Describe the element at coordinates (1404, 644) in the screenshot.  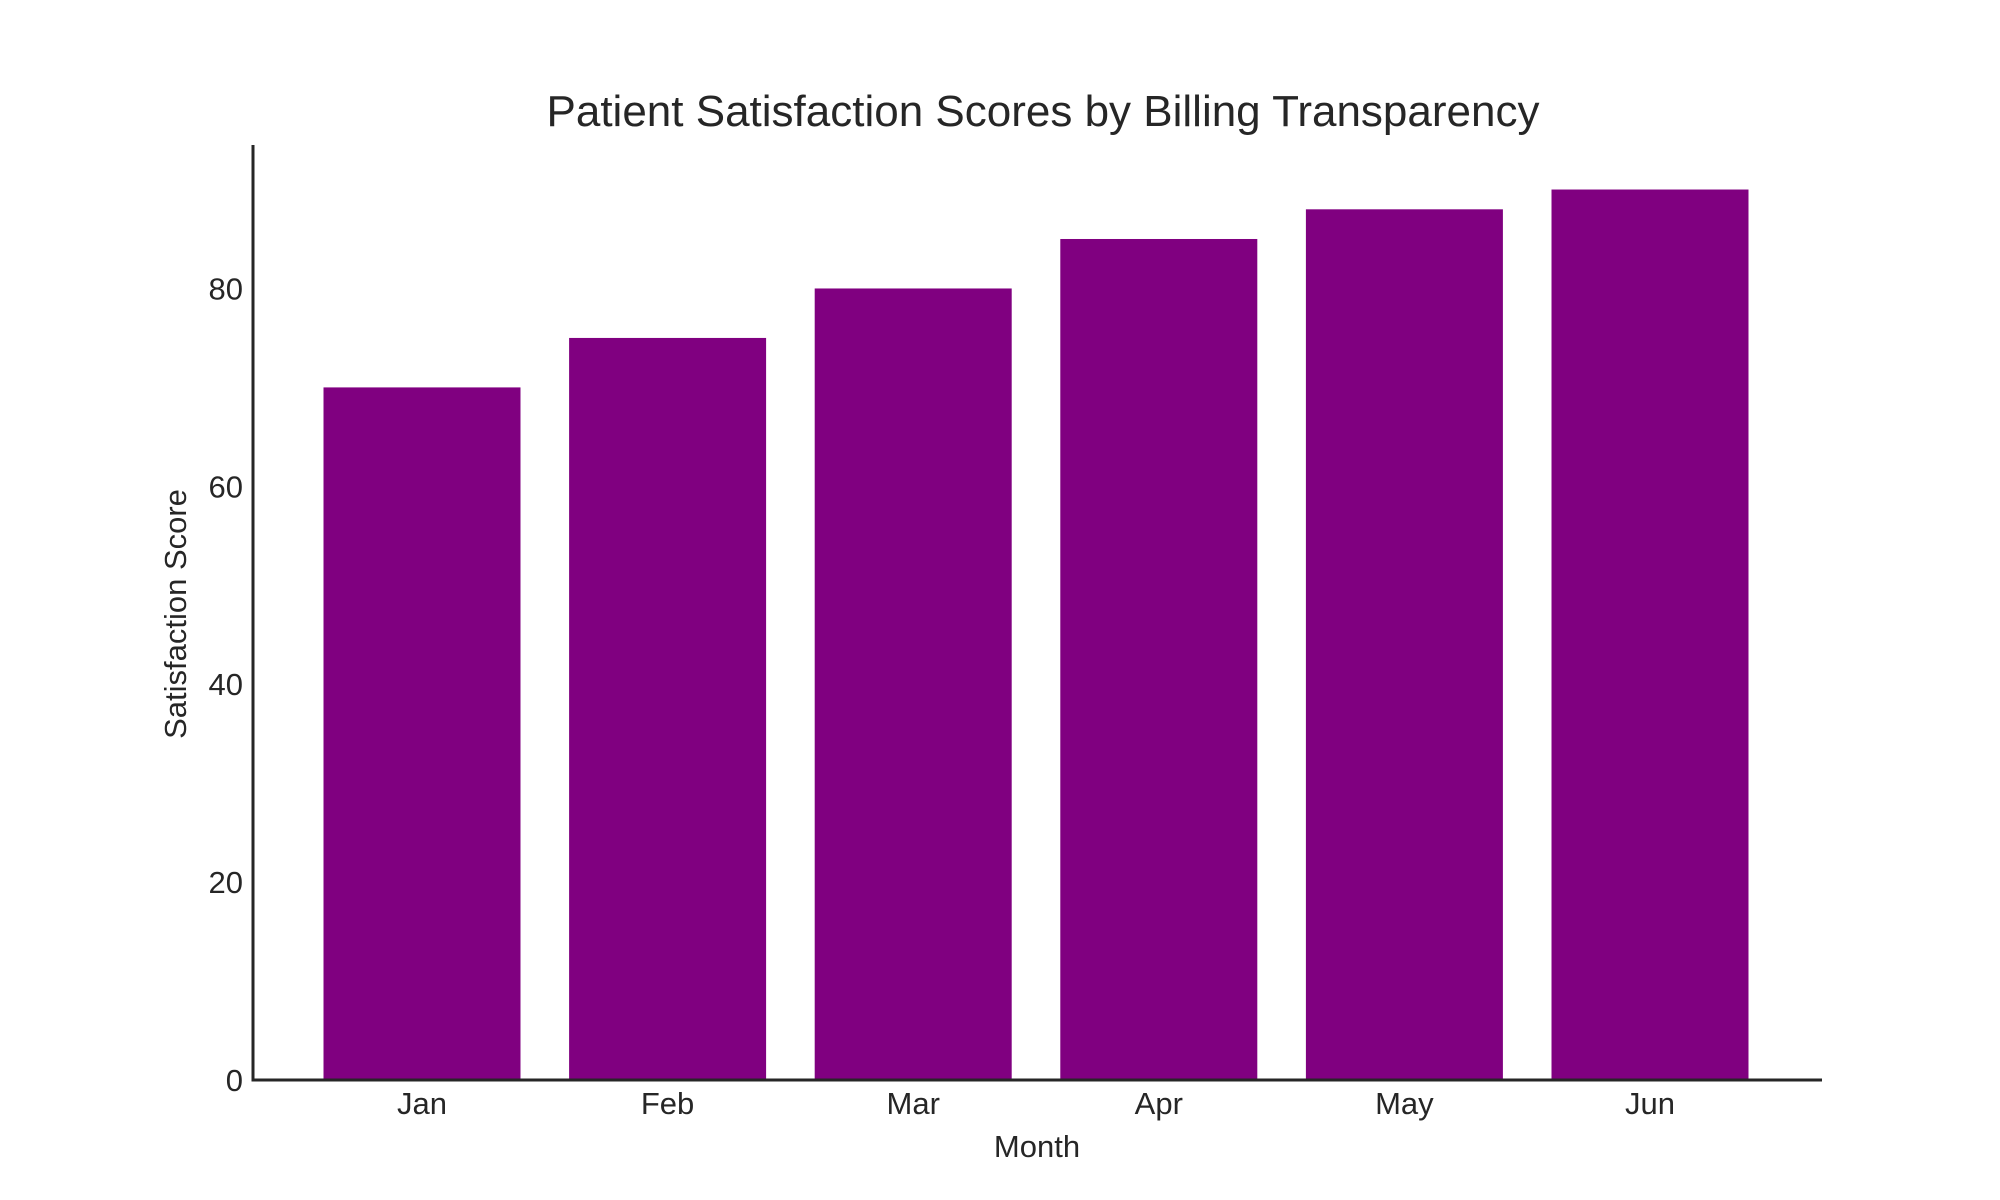
I see `bar-may` at that location.